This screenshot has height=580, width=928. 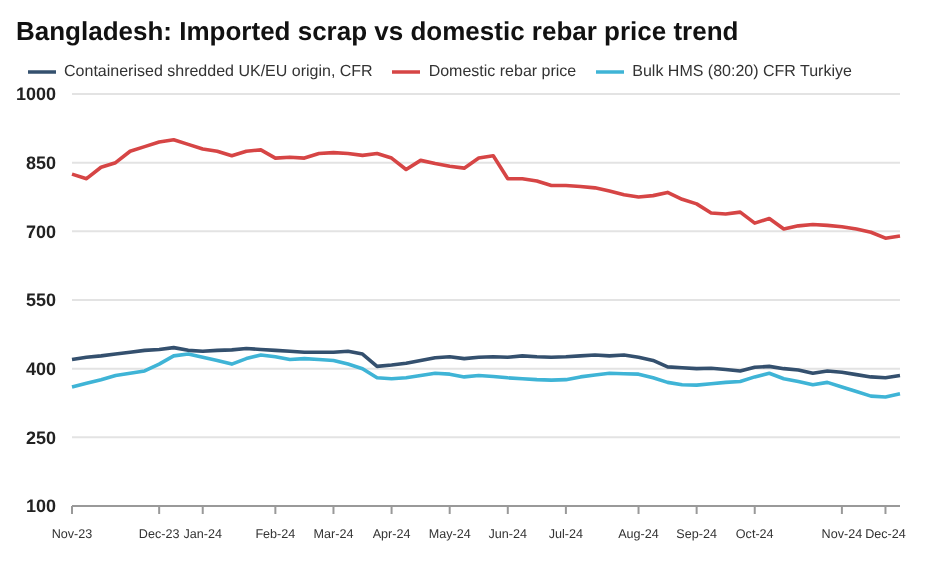 What do you see at coordinates (40, 506) in the screenshot?
I see `y-tick-label: 100` at bounding box center [40, 506].